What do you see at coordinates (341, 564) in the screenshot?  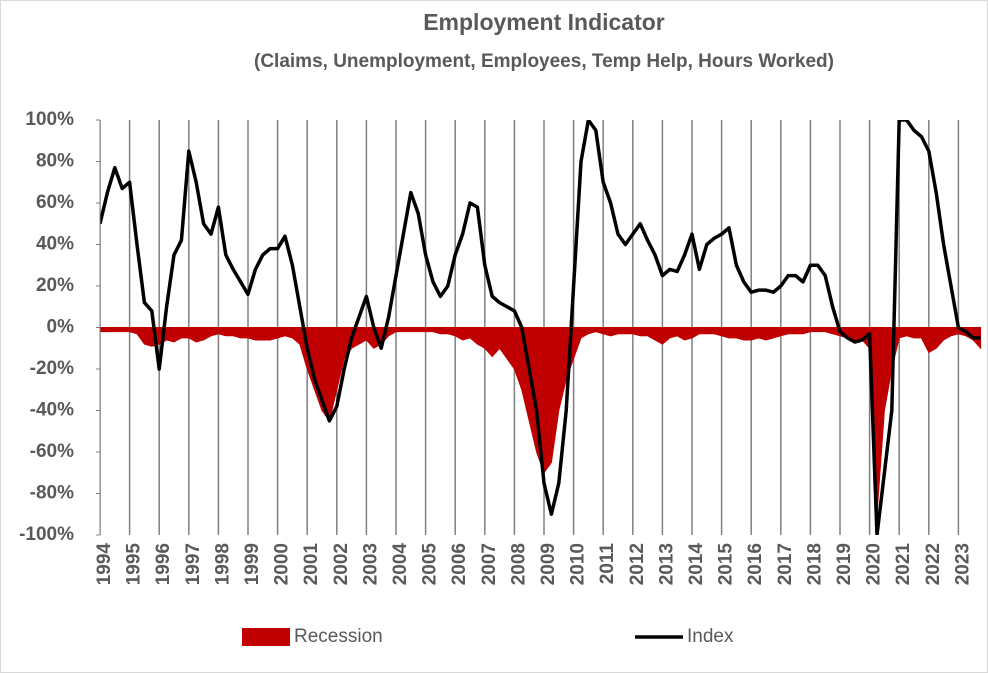 I see `x-tick-label: 2002` at bounding box center [341, 564].